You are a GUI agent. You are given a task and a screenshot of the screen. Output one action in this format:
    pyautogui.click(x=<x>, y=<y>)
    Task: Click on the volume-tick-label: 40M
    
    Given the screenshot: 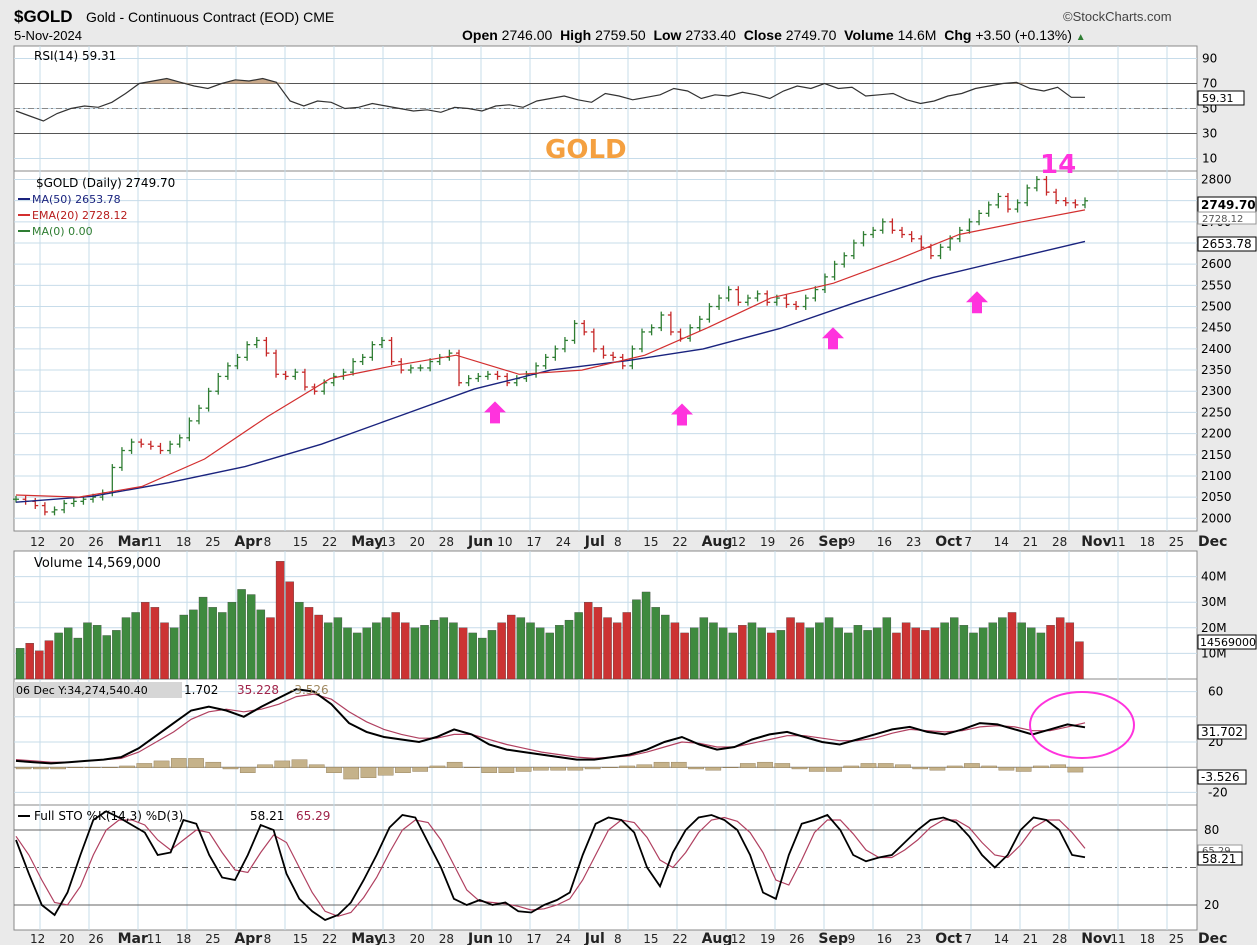 What is the action you would take?
    pyautogui.click(x=1214, y=577)
    